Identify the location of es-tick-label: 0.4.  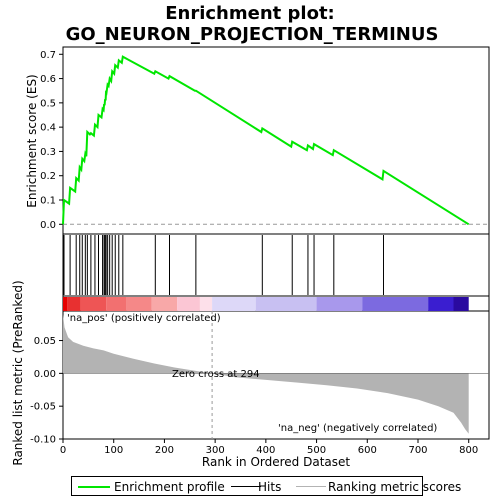
(48, 128).